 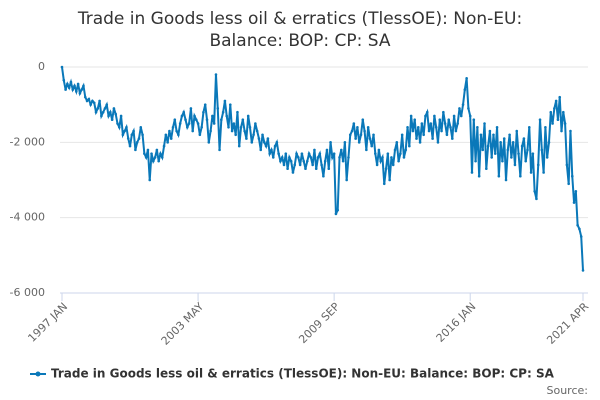 What do you see at coordinates (41, 66) in the screenshot?
I see `y-tick-label: 0` at bounding box center [41, 66].